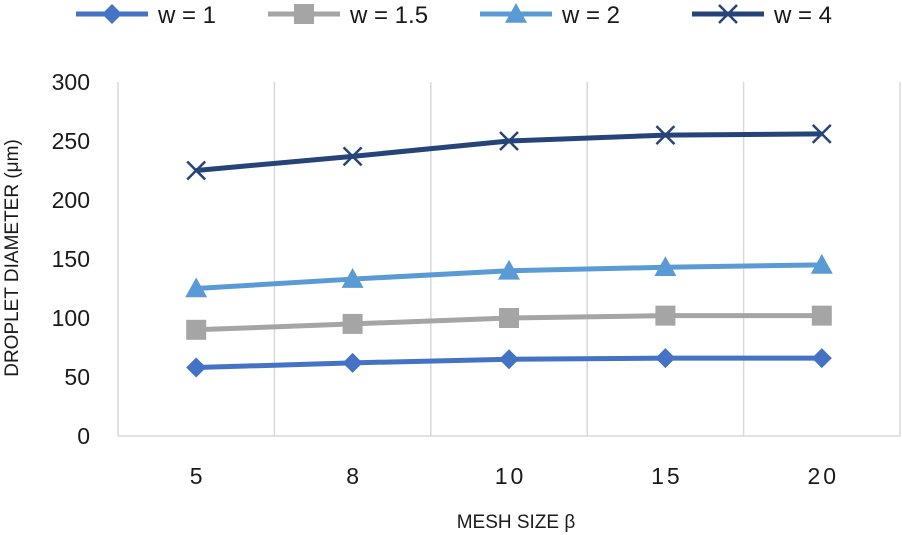  Describe the element at coordinates (516, 522) in the screenshot. I see `x-axis-title: MESH SIZE β` at that location.